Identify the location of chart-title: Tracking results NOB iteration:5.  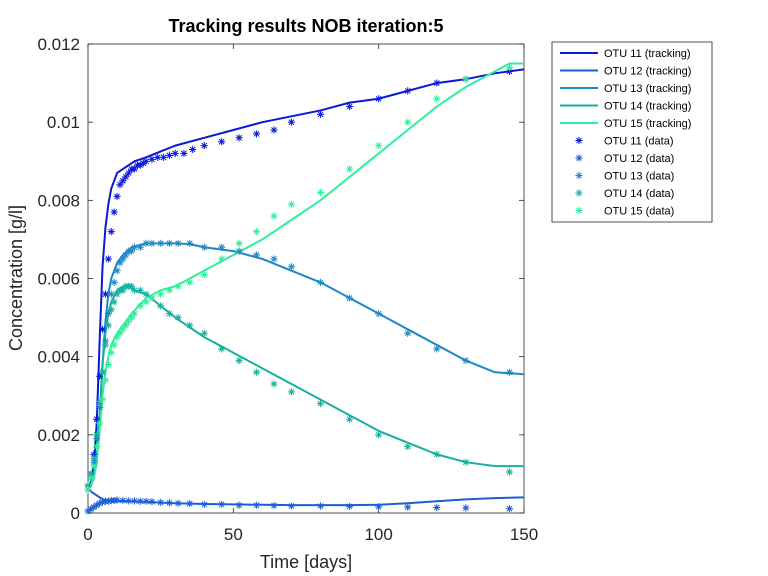
(305, 26).